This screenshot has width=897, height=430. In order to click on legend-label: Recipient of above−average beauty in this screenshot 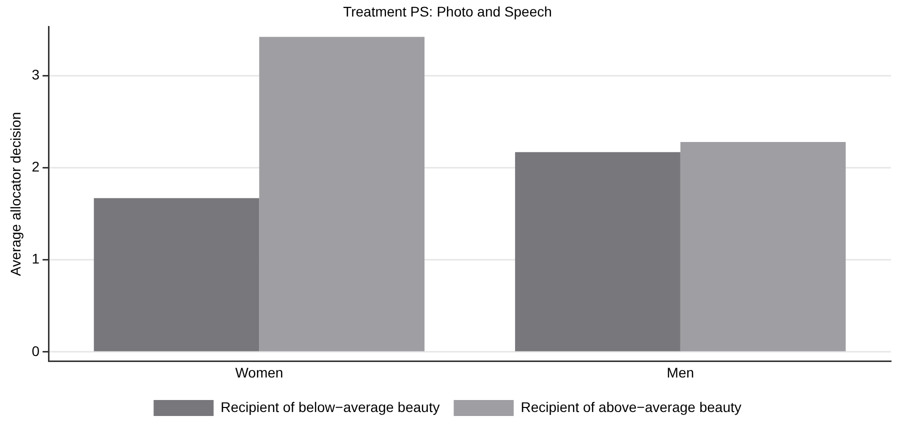, I will do `click(631, 406)`.